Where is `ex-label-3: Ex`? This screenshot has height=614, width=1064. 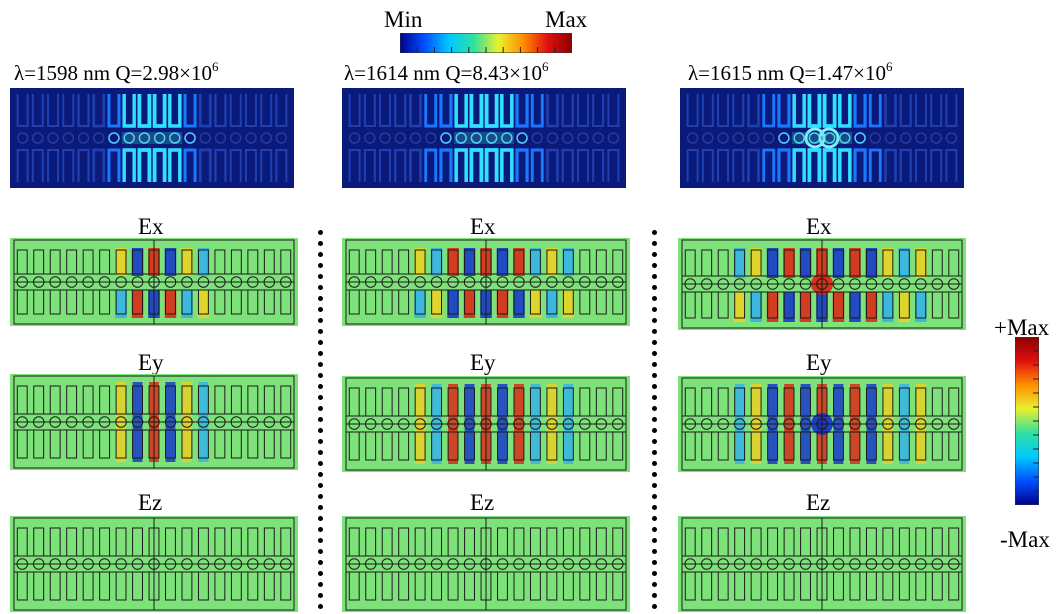 ex-label-3: Ex is located at coordinates (819, 226).